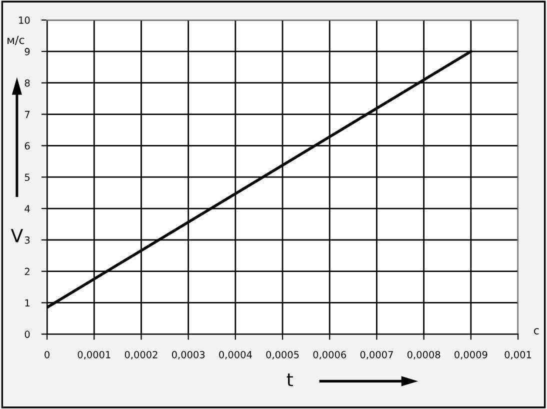  Describe the element at coordinates (16, 235) in the screenshot. I see `y-axis-title: V` at that location.